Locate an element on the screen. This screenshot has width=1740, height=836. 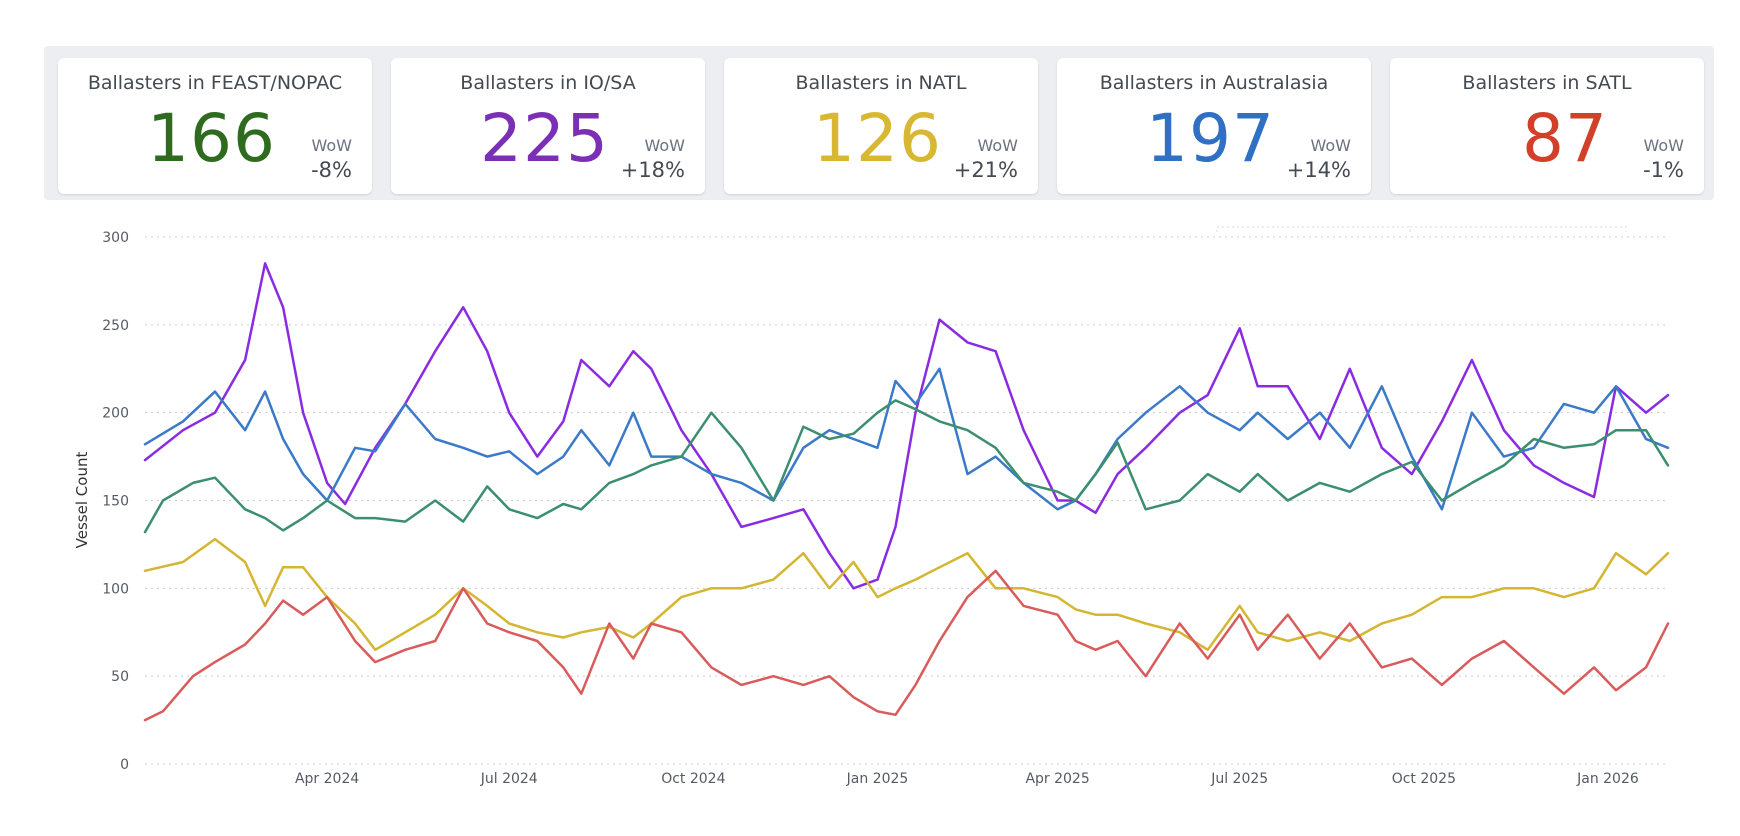
kpi-card-value: 197 is located at coordinates (1210, 138).